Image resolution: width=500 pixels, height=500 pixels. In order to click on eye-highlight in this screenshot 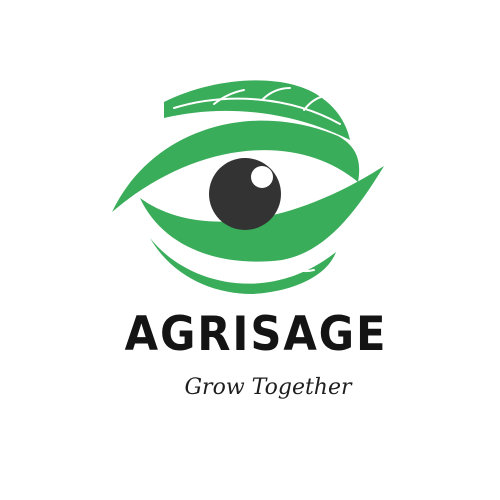, I will do `click(262, 177)`.